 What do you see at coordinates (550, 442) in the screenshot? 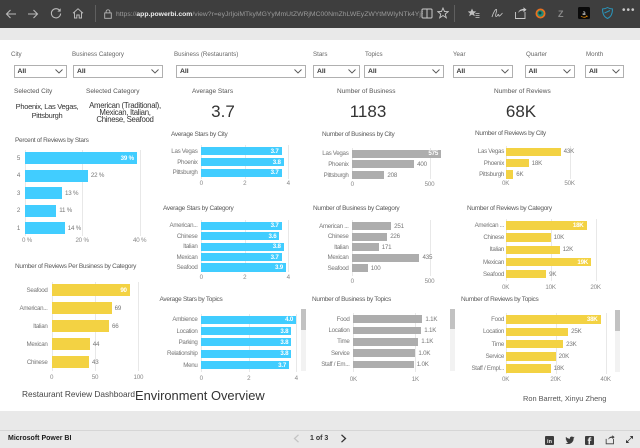
I see `svg-text: in` at bounding box center [550, 442].